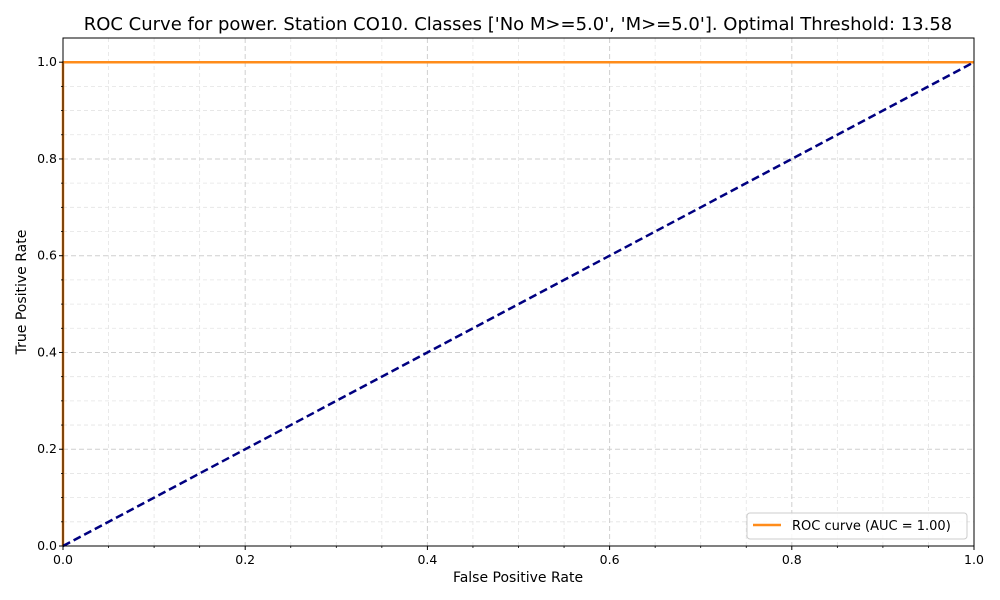 The image size is (1000, 600). I want to click on y-tick-label: 0.4, so click(47, 351).